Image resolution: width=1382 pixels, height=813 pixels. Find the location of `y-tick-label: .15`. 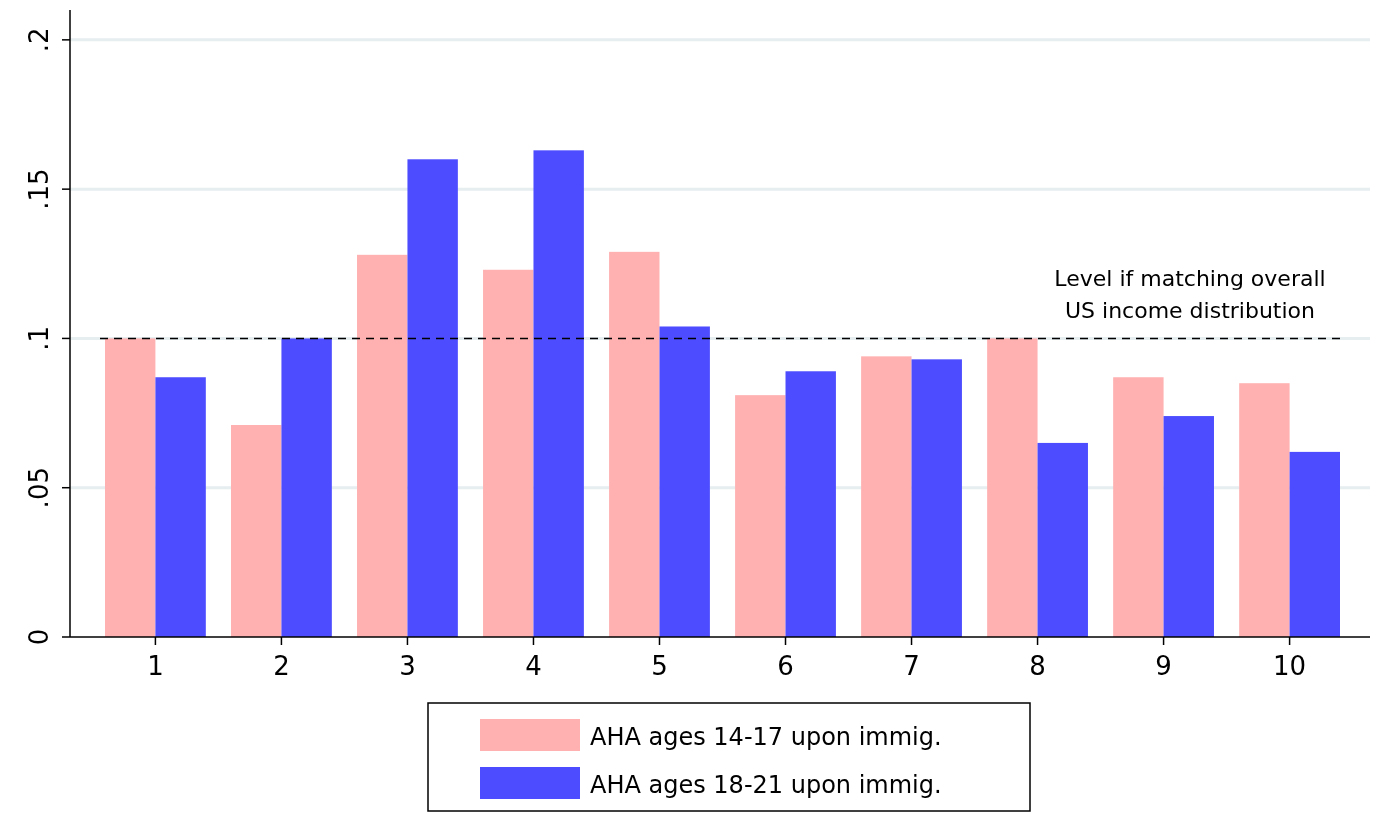

y-tick-label: .15 is located at coordinates (39, 189).